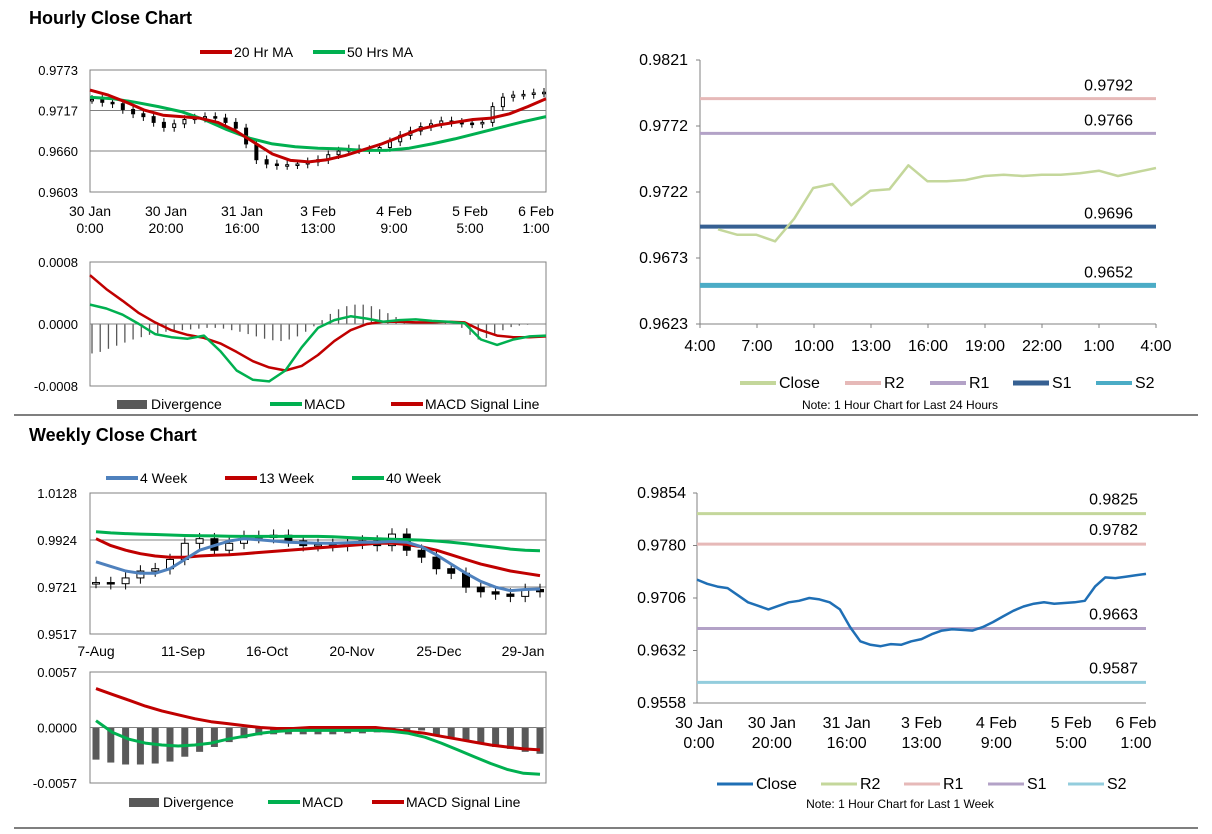 This screenshot has width=1212, height=834. I want to click on y-tick-label: 0.9632, so click(661, 651).